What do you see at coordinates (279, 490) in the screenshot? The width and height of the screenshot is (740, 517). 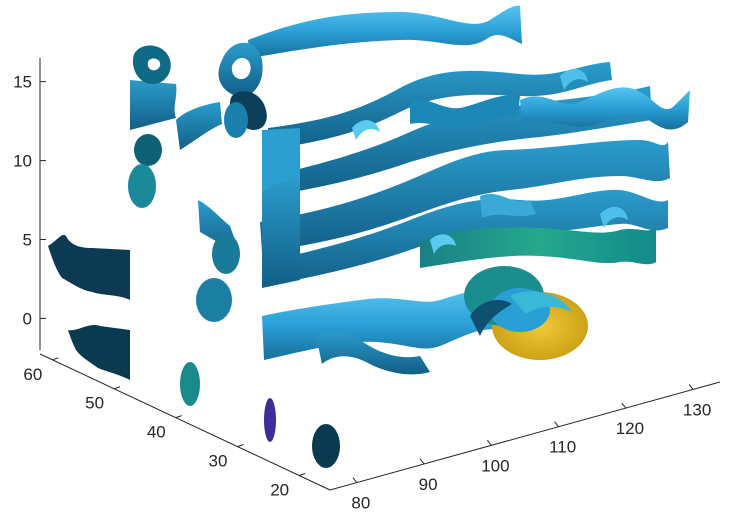 I see `y-tick-label: 20` at bounding box center [279, 490].